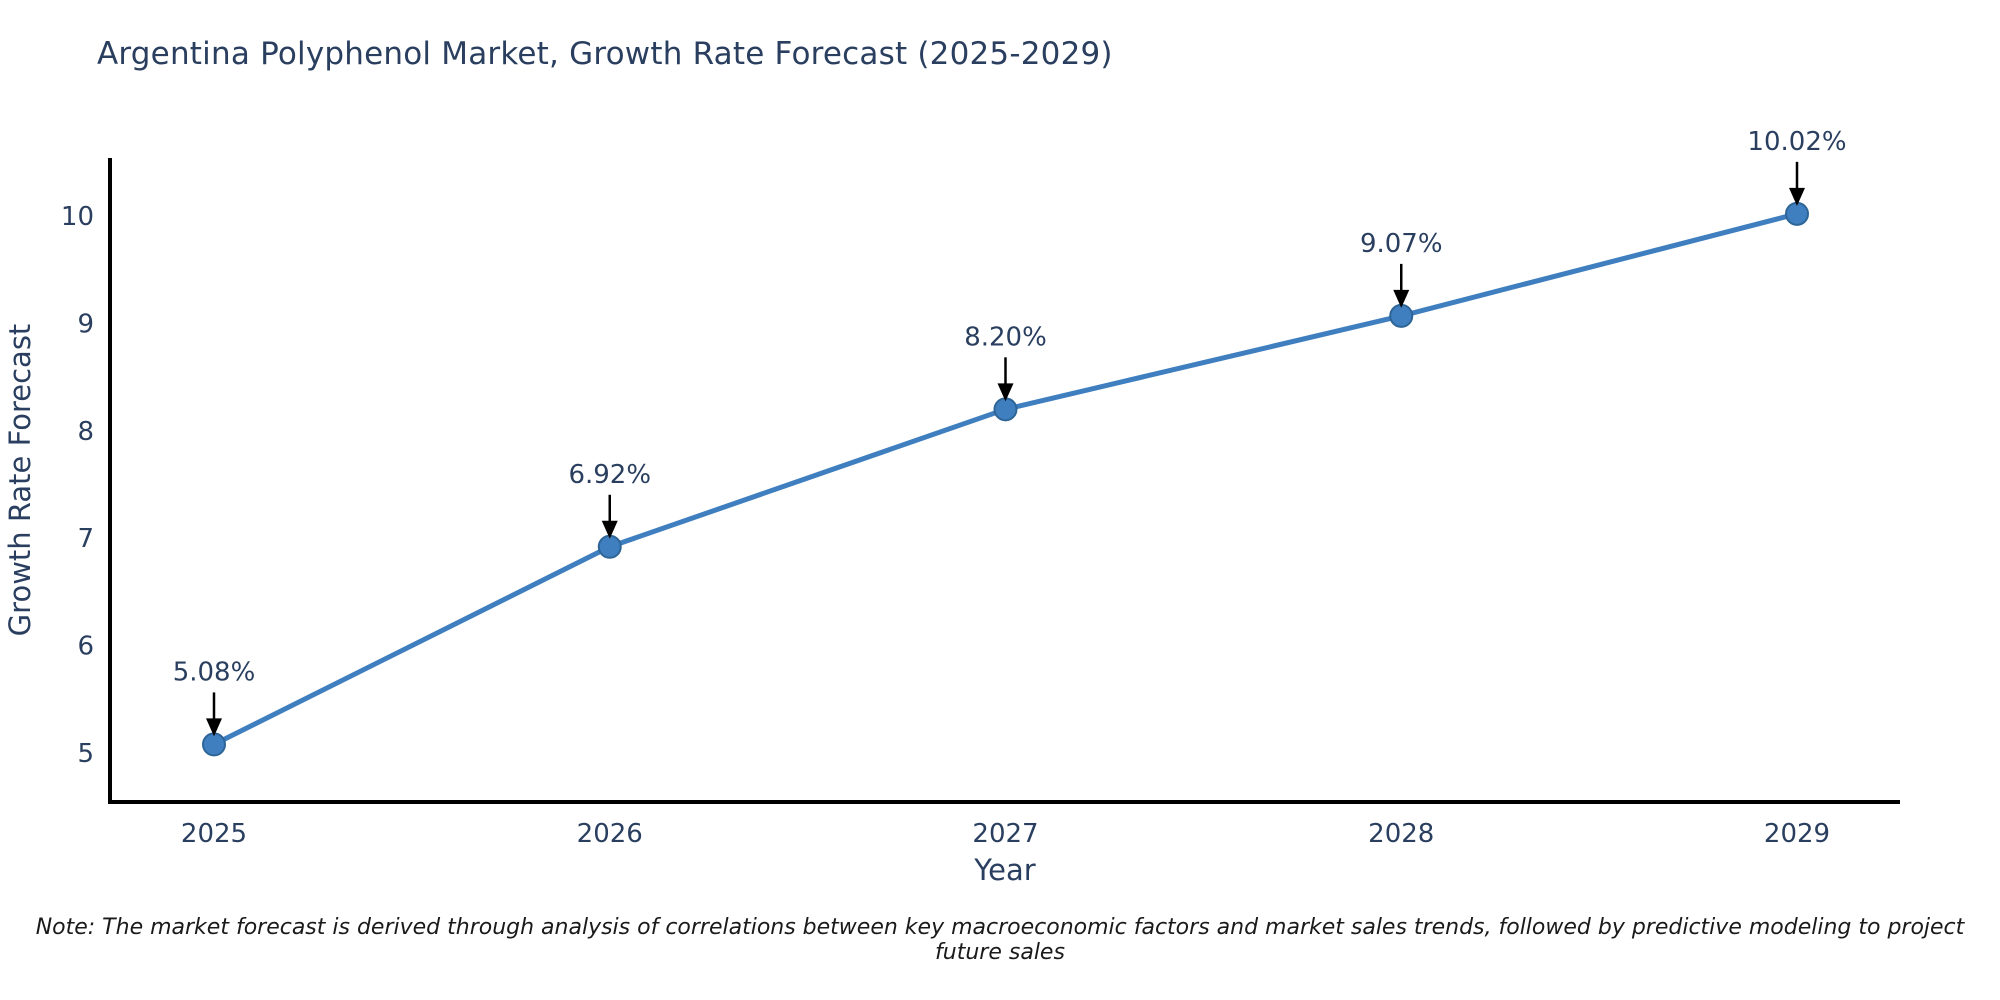 This screenshot has height=1000, width=2000. Describe the element at coordinates (609, 475) in the screenshot. I see `data-point-label: 6.92%` at that location.